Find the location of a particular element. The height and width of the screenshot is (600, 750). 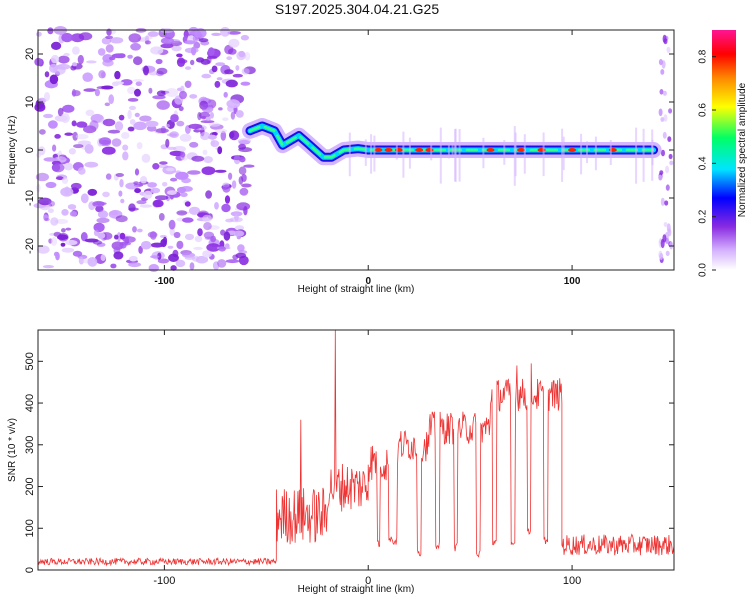

chart-title: S197.2025.304.04.21.G25 is located at coordinates (357, 9).